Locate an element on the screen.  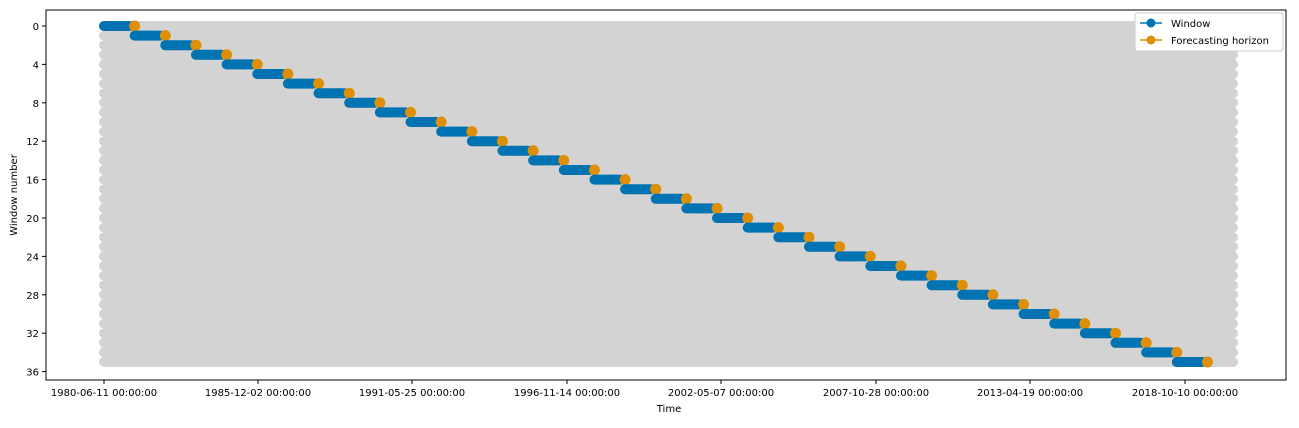
y-tick-label: 0 is located at coordinates (36, 27).